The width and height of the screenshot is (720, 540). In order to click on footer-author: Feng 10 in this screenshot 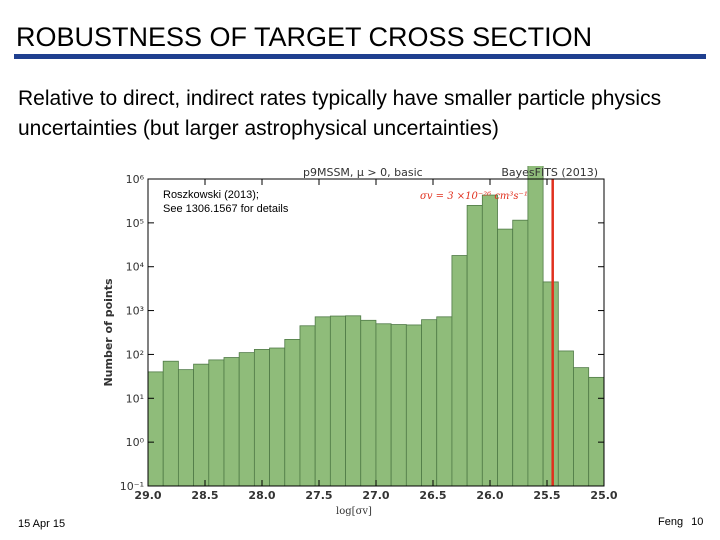, I will do `click(680, 522)`.